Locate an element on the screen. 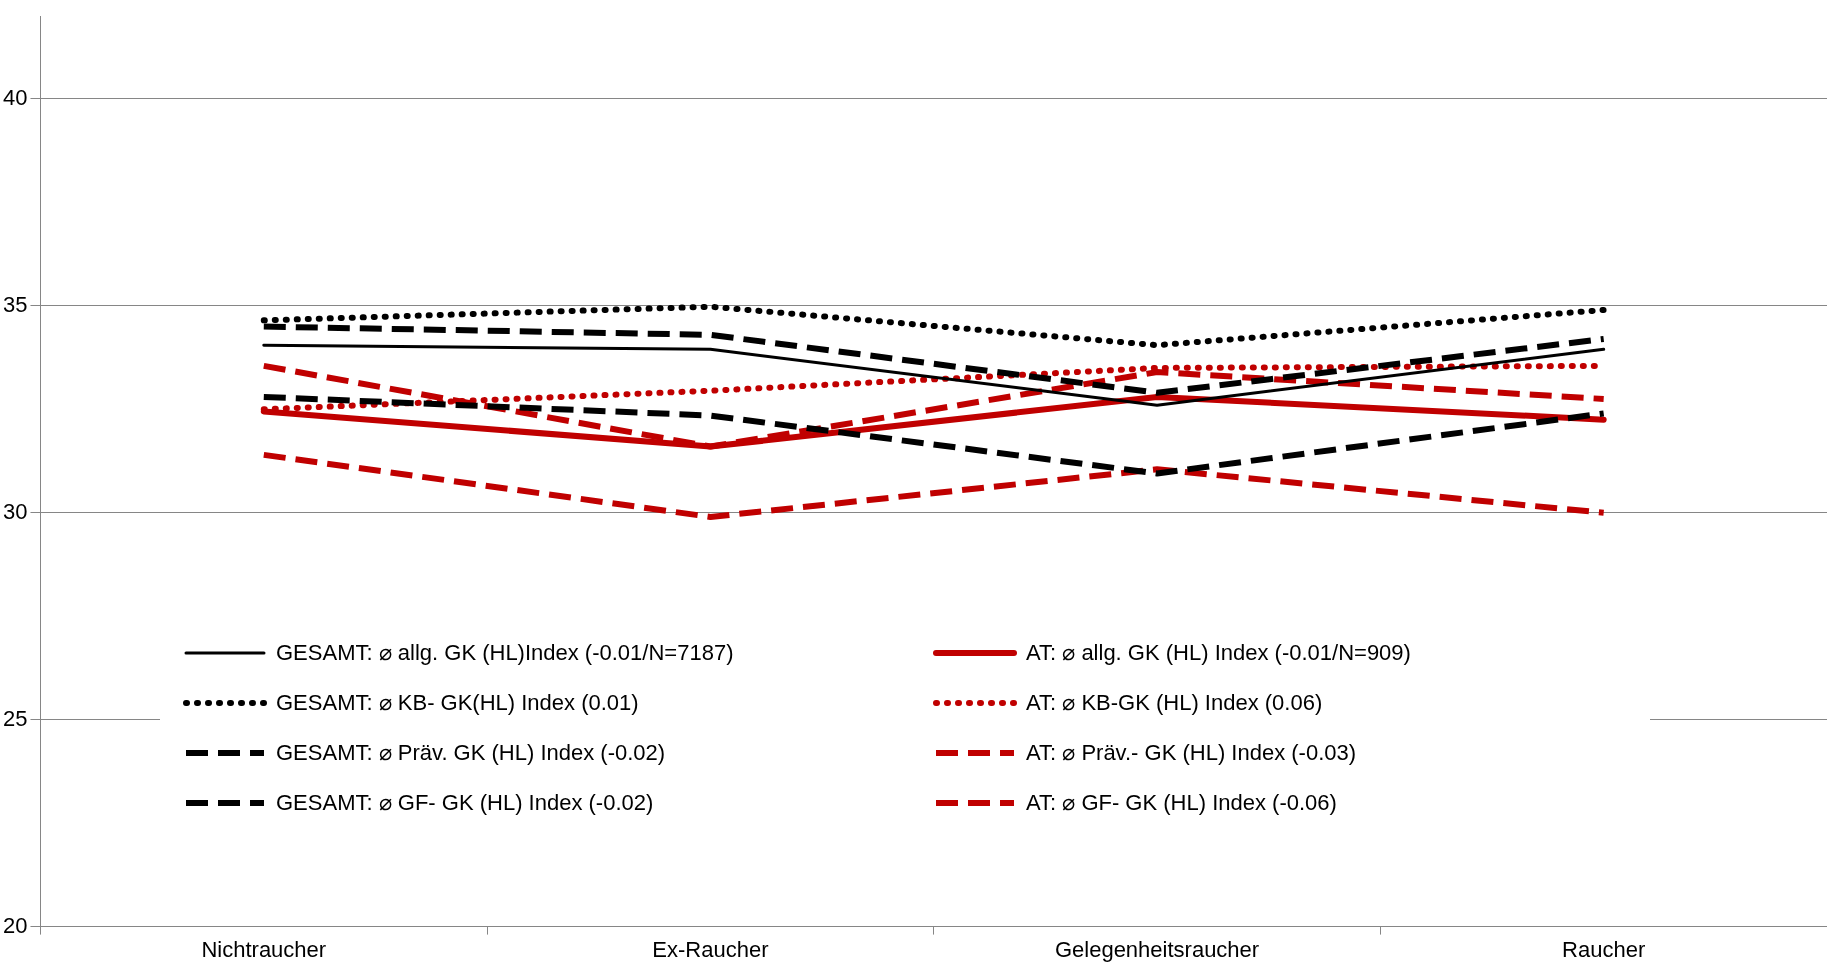 Image resolution: width=1827 pixels, height=967 pixels. legend-label: AT: ⌀ GF- GK (HL) Index (-0.06) is located at coordinates (1181, 803).